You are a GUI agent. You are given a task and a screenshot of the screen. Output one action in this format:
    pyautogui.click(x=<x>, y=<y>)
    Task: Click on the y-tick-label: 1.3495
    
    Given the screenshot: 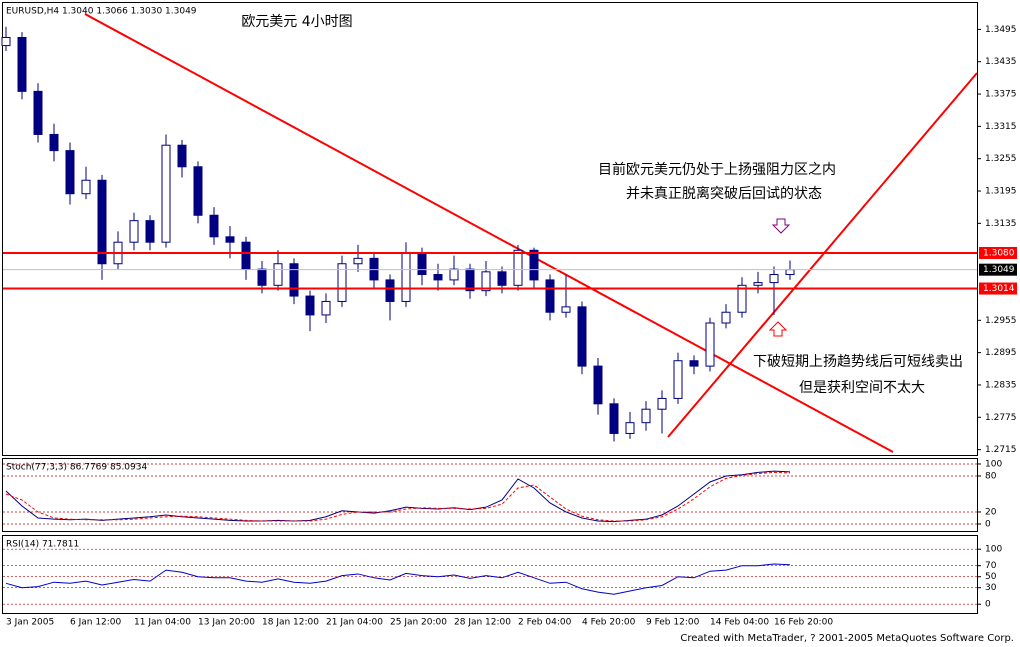 What is the action you would take?
    pyautogui.click(x=1001, y=30)
    